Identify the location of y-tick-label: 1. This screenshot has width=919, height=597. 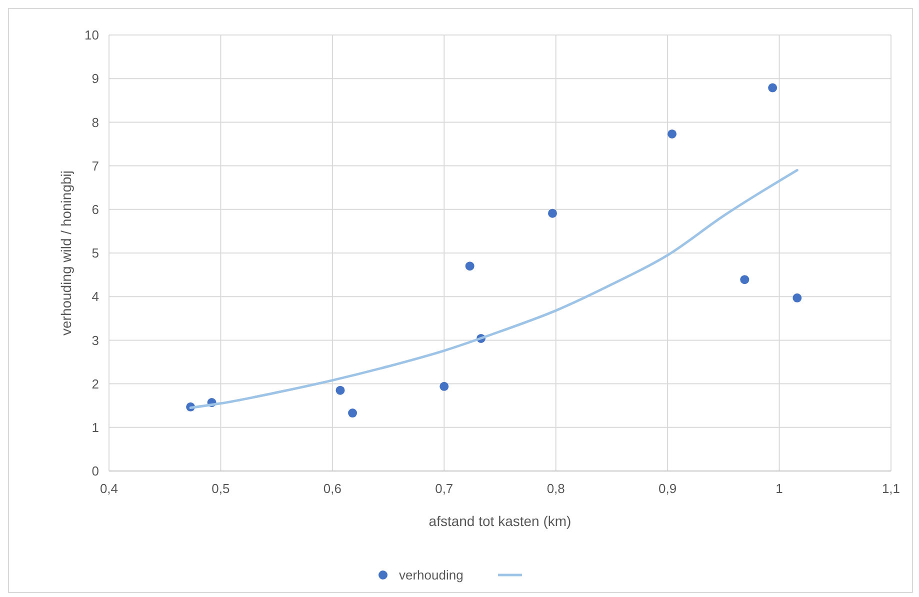
(95, 427).